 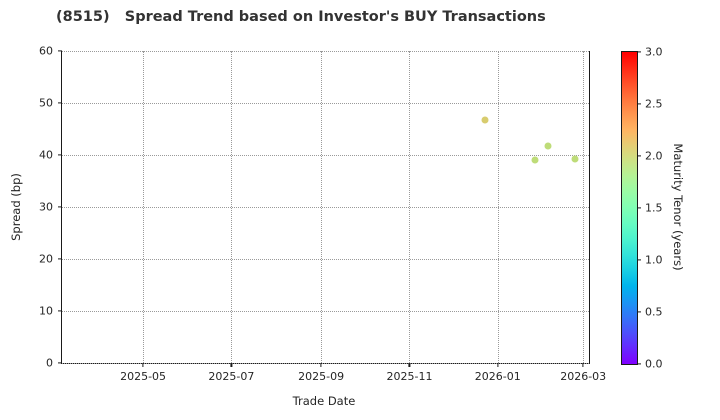 What do you see at coordinates (642, 208) in the screenshot?
I see `colorbar-gradient: 3.0 2.5 2.0 1.5 1.0 0.5 0.0` at bounding box center [642, 208].